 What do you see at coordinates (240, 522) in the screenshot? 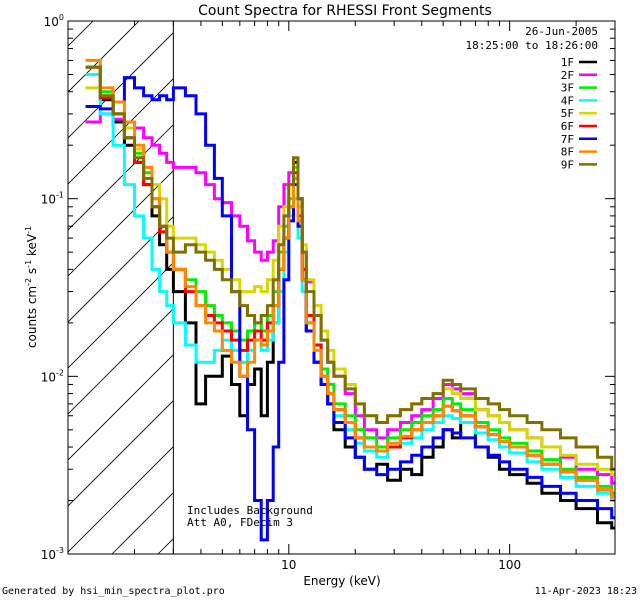
I see `annotation-attenuator: Att A0, FDecim 3` at bounding box center [240, 522].